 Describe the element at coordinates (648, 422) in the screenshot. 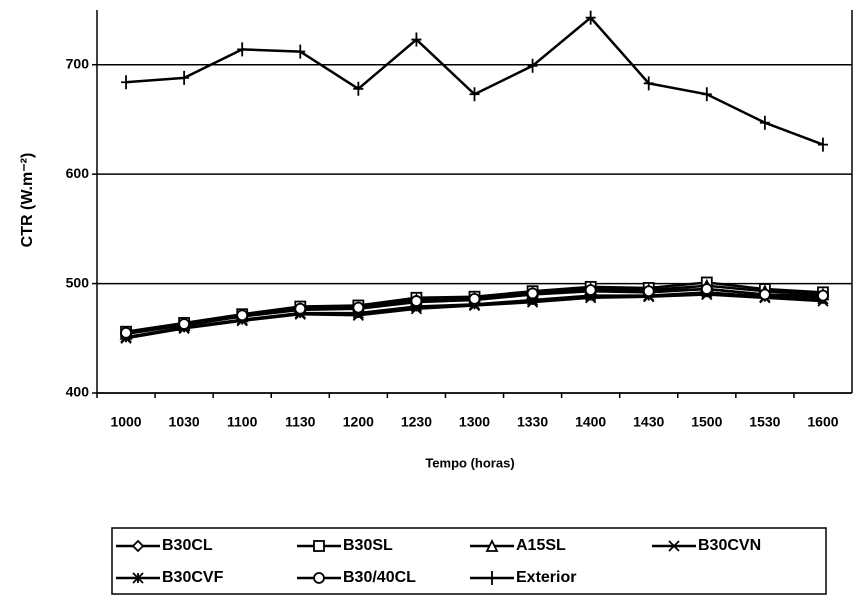

I see `x-tick-label: 1430` at that location.